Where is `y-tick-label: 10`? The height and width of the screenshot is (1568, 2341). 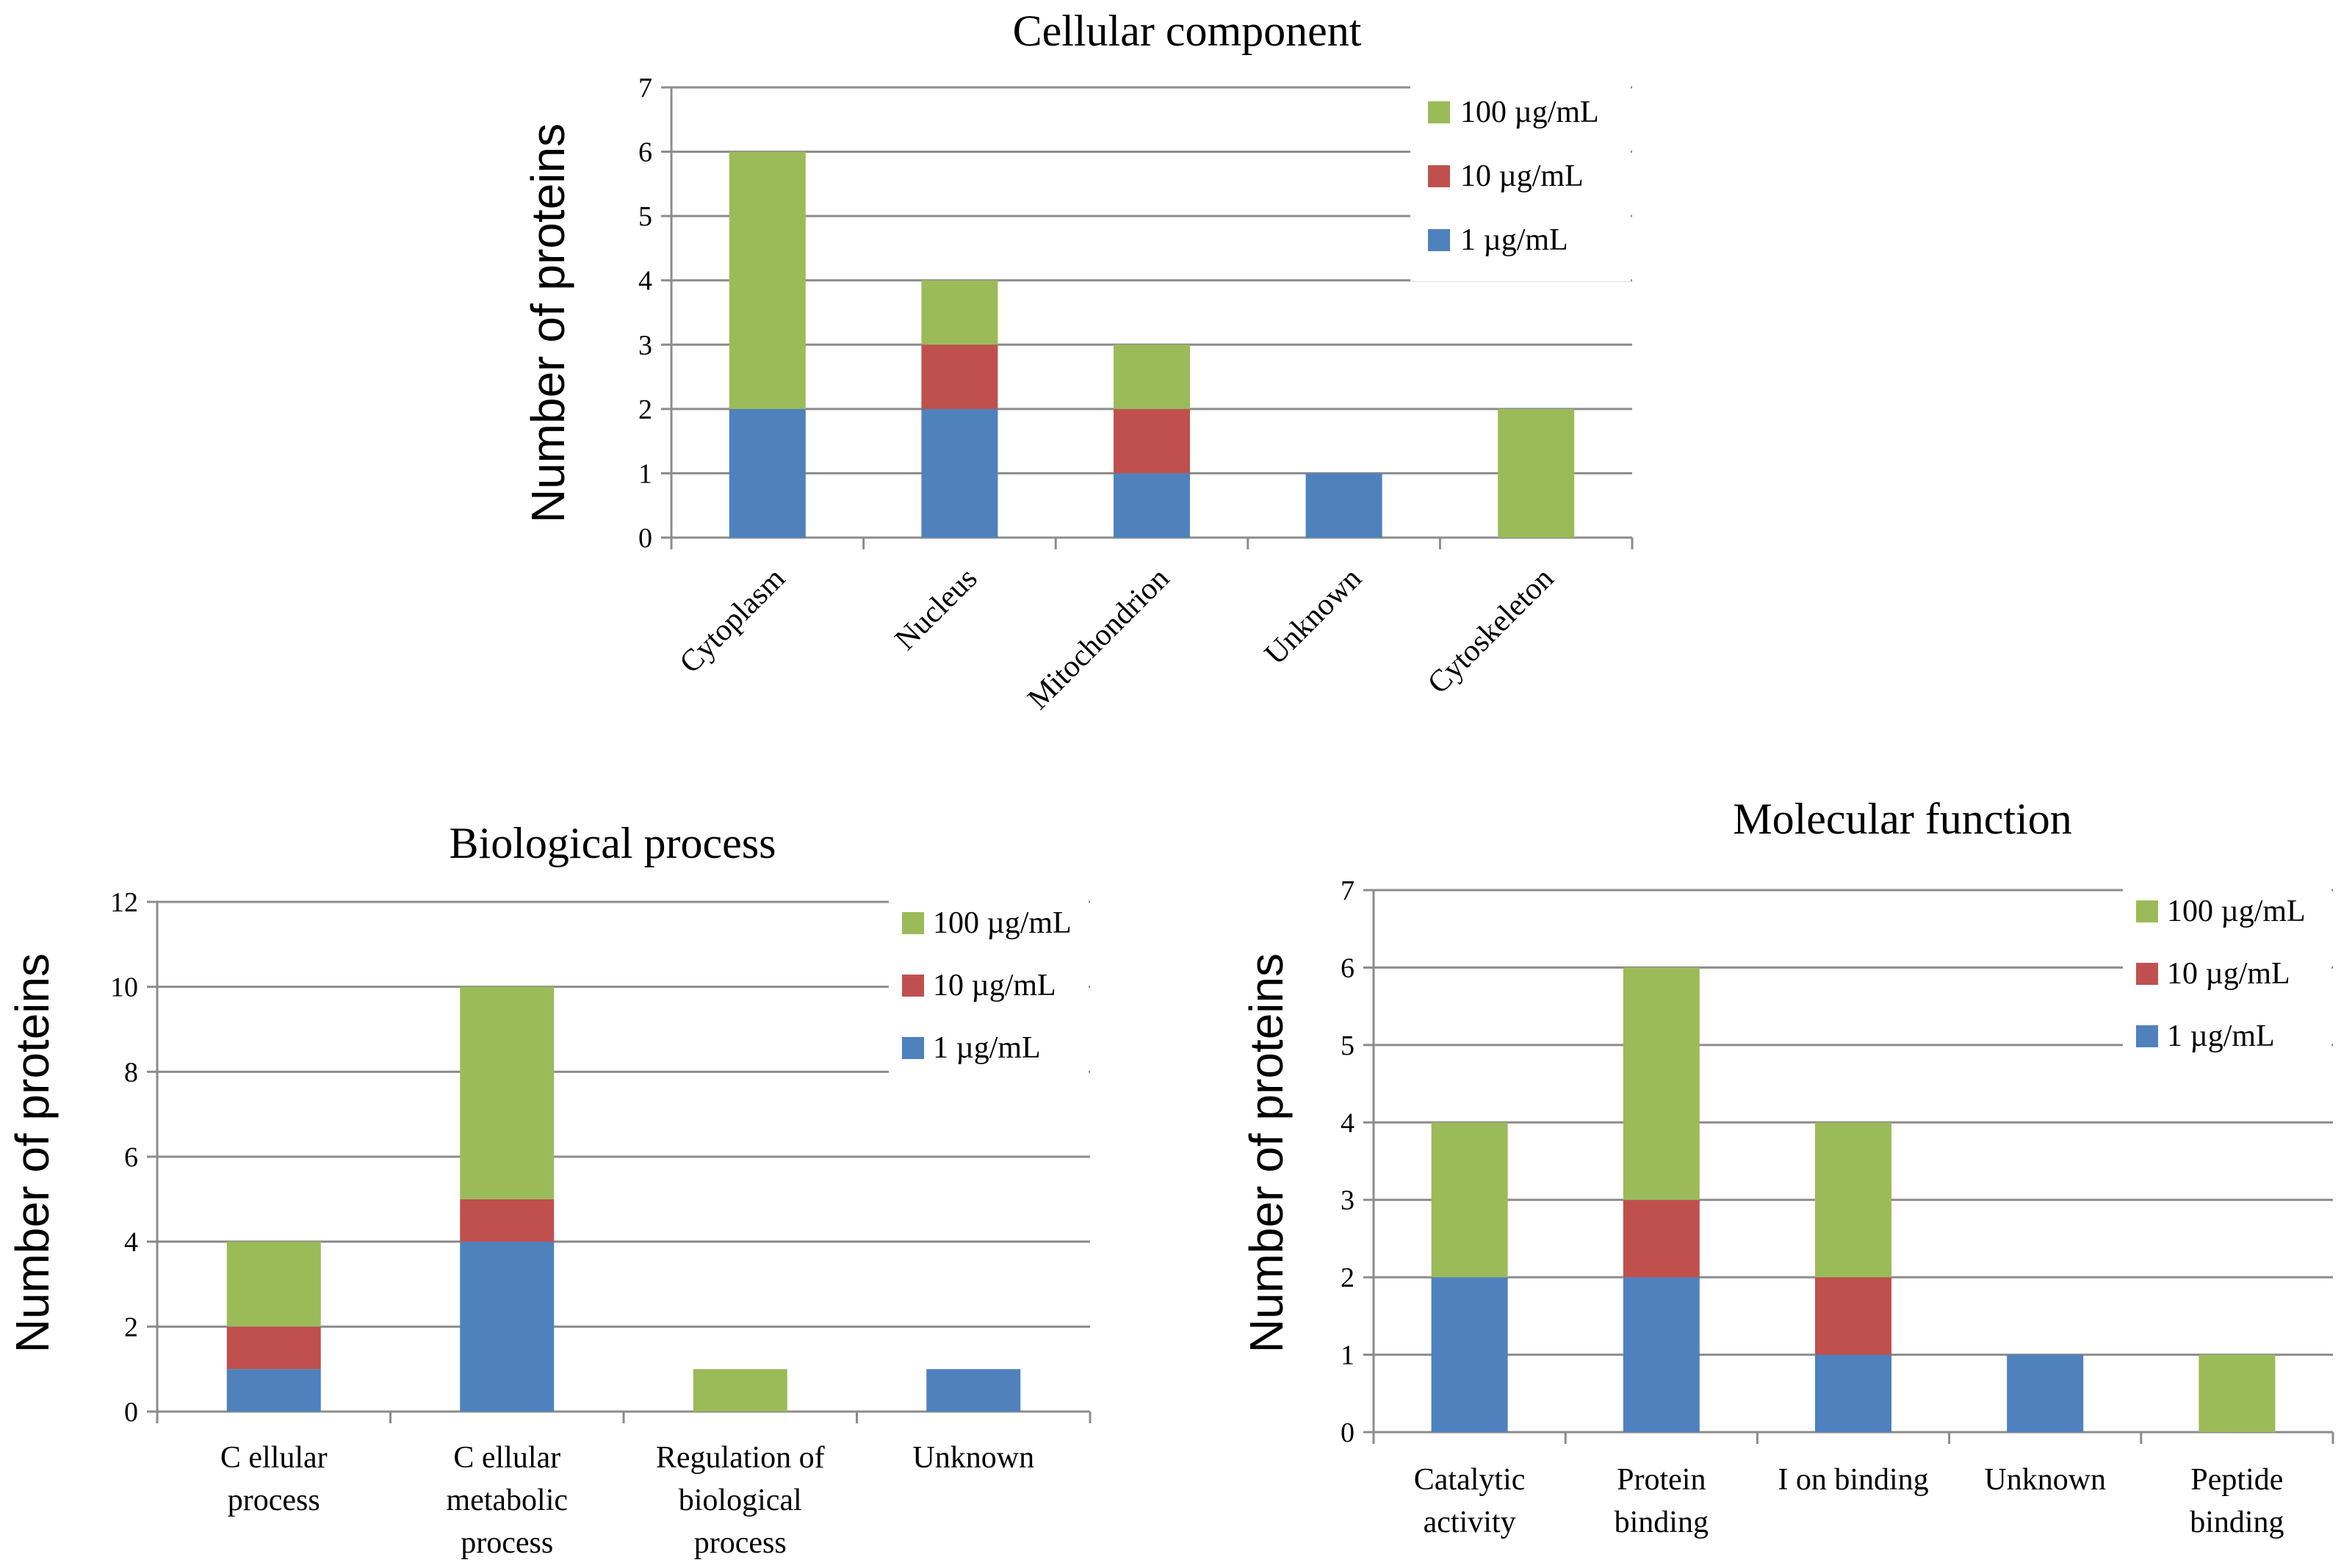
y-tick-label: 10 is located at coordinates (124, 987).